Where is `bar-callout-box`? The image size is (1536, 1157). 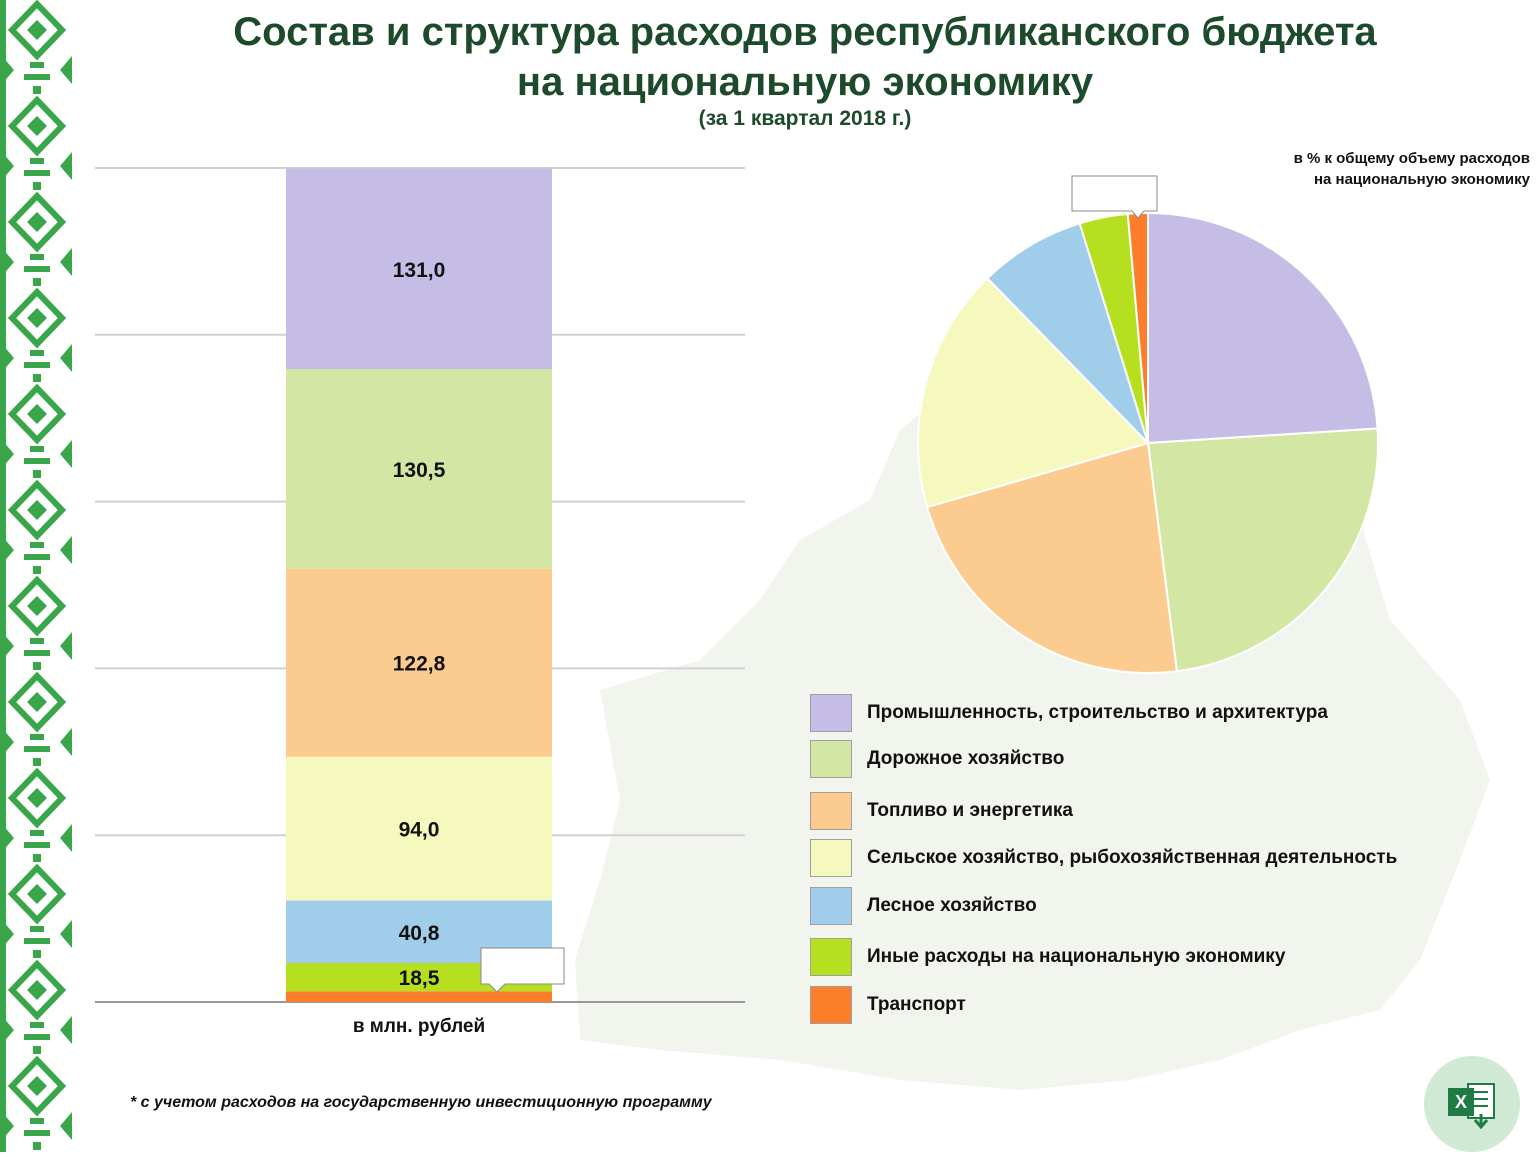 bar-callout-box is located at coordinates (522, 970).